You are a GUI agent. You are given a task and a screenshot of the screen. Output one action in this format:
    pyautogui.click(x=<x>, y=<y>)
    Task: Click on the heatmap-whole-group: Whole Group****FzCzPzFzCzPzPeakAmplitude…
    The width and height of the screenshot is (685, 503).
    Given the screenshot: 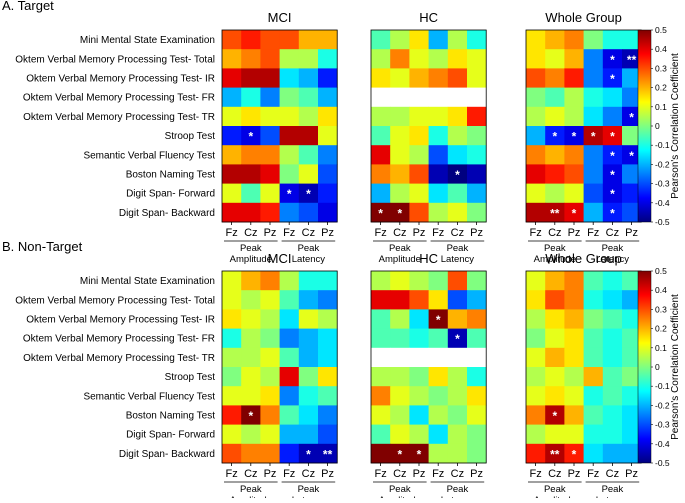 What is the action you would take?
    pyautogui.click(x=583, y=377)
    